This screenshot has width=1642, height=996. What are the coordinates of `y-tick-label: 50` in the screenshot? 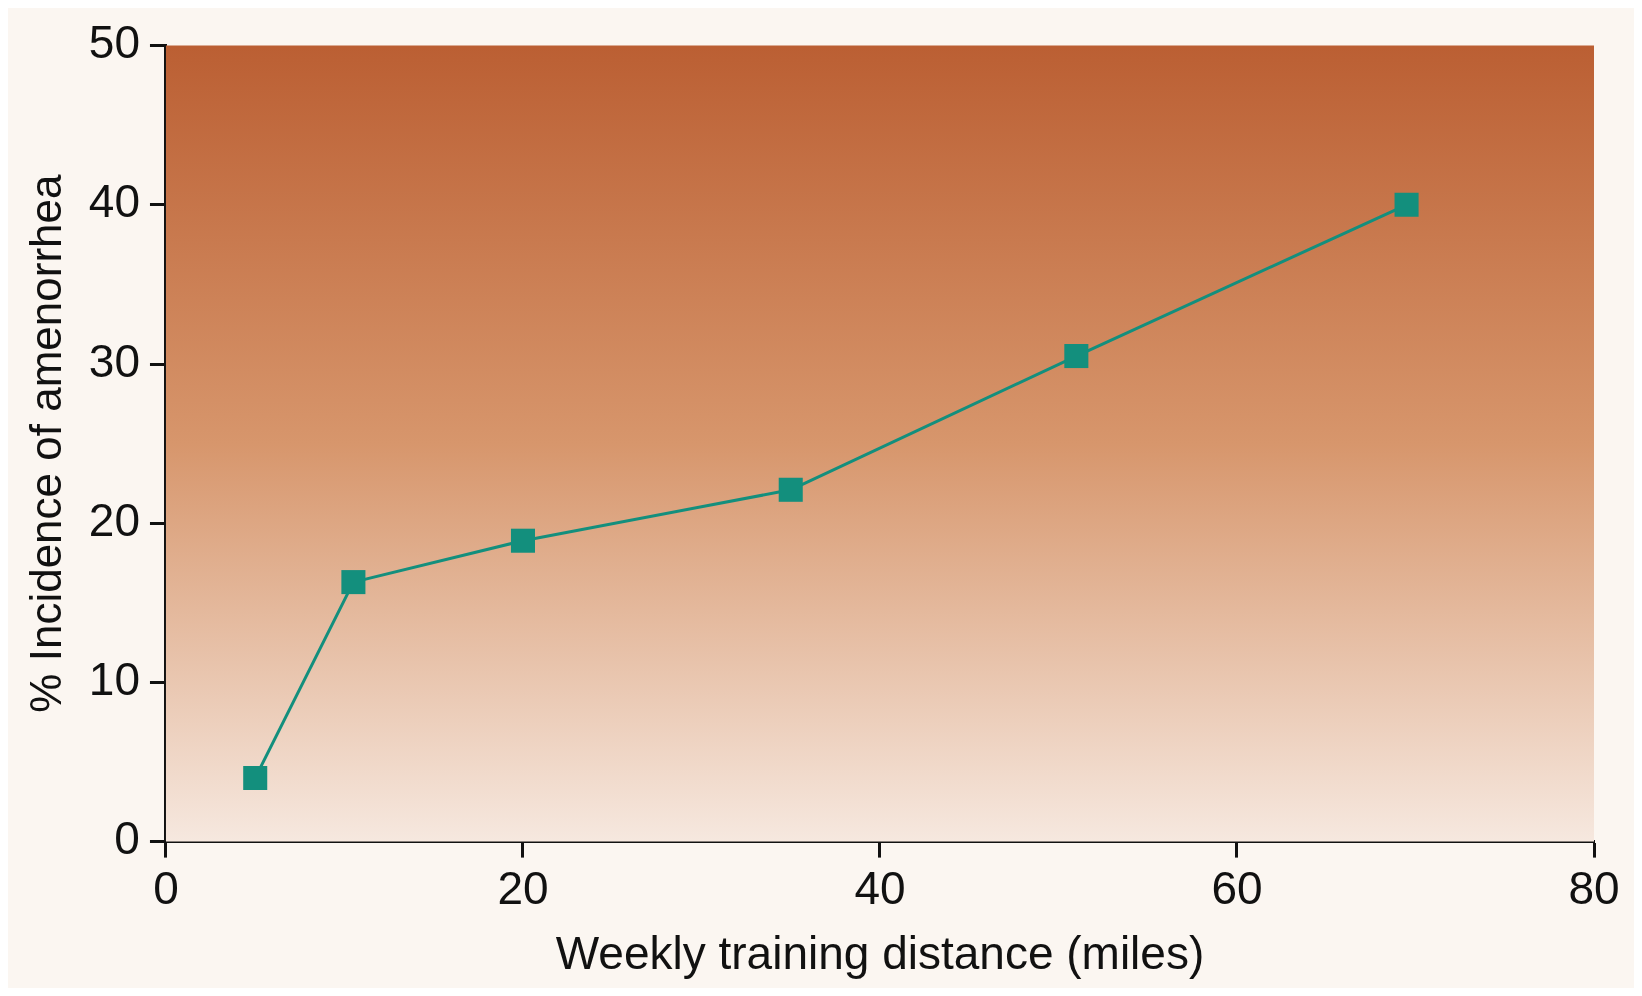 It's located at (114, 42).